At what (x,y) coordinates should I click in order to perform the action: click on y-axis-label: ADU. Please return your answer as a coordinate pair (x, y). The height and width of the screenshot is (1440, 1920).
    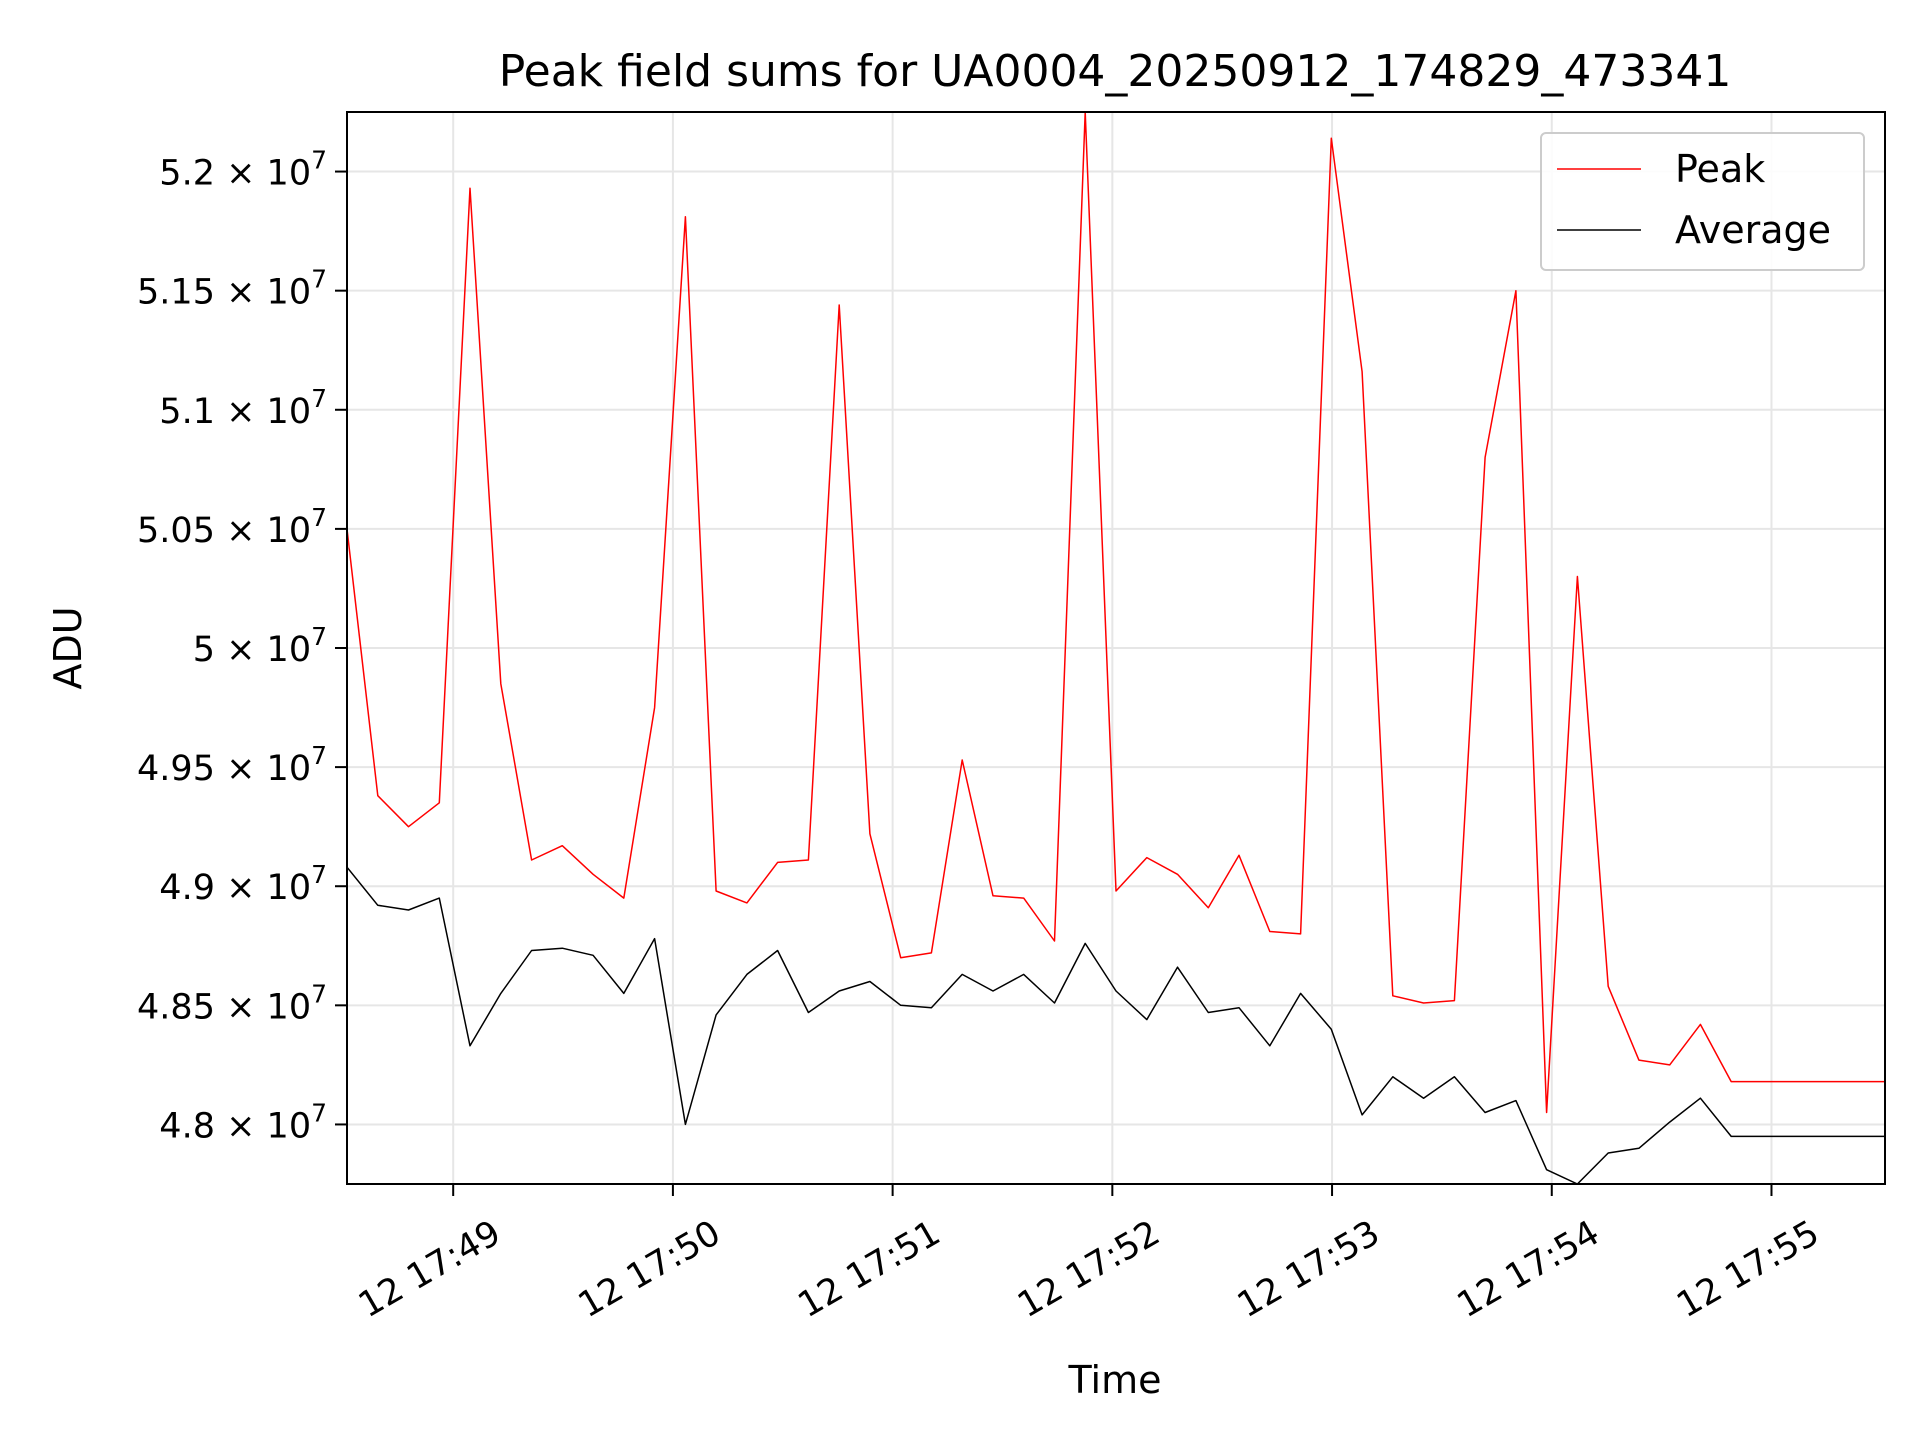
    Looking at the image, I should click on (68, 647).